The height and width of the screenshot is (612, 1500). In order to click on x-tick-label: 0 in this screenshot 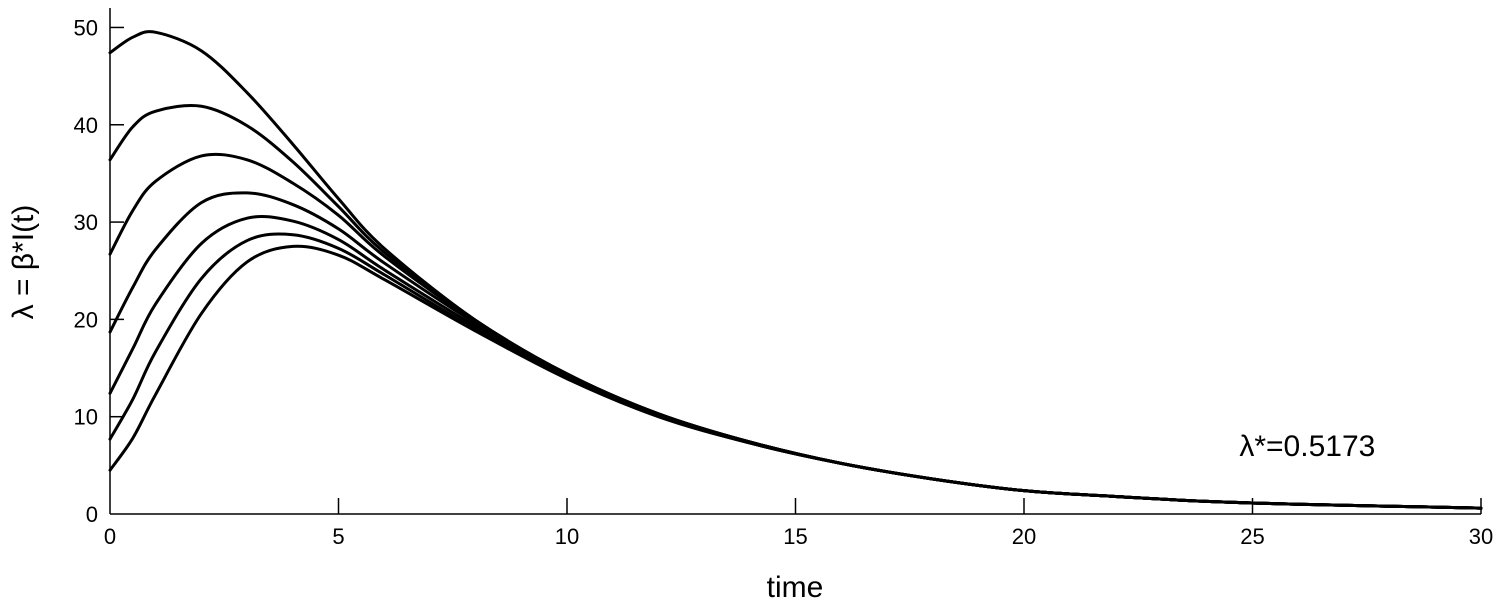, I will do `click(110, 536)`.